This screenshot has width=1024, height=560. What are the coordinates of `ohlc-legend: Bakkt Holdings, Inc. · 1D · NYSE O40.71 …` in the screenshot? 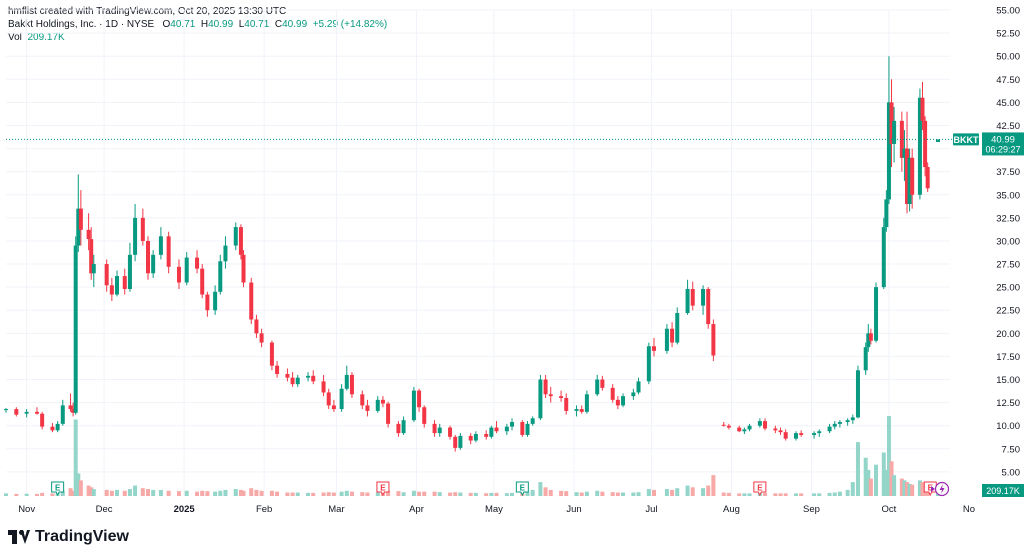 It's located at (197, 24).